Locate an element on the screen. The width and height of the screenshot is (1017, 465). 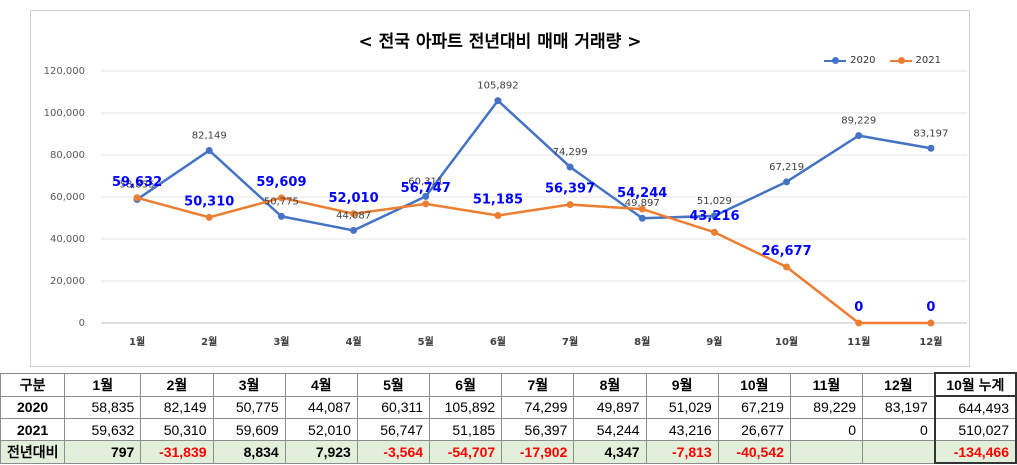
table-cell: 7,923 is located at coordinates (321, 452).